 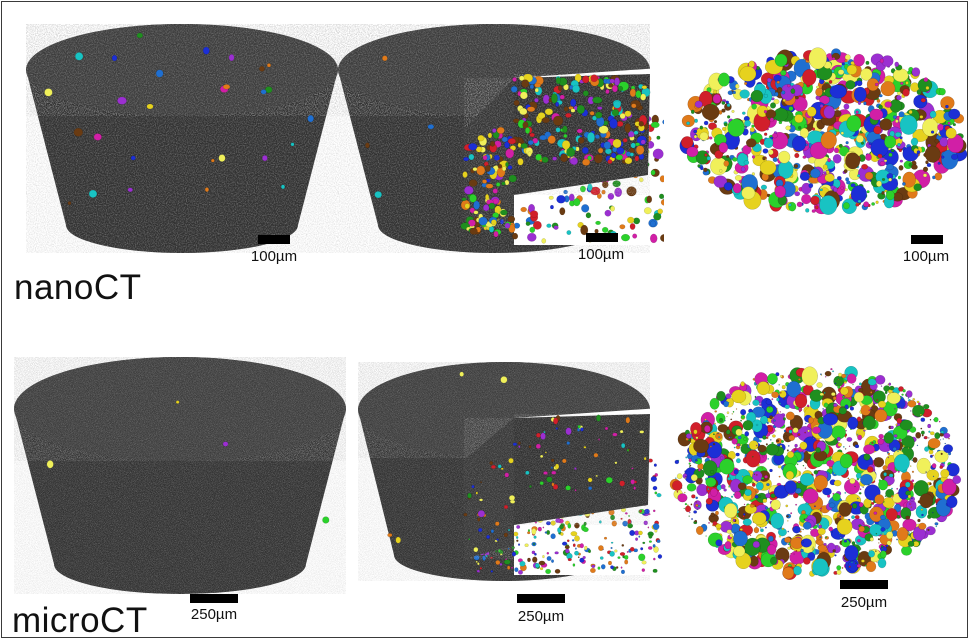 I want to click on nanoct-scale-label-3: 100µm, so click(x=926, y=256).